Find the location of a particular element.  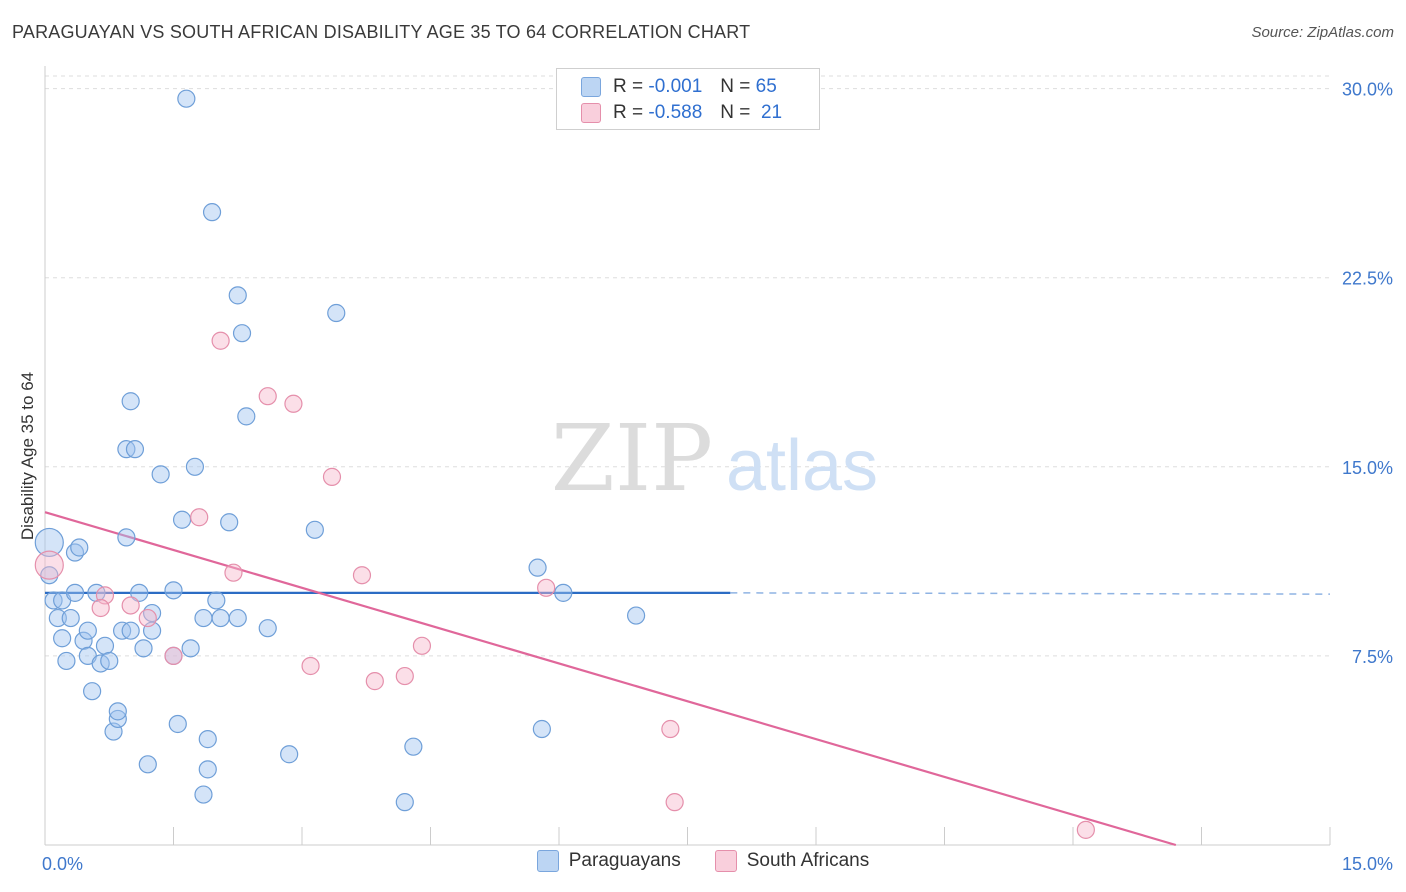

y-axis-label: Disability Age 35 to 64 is located at coordinates (27, 456).